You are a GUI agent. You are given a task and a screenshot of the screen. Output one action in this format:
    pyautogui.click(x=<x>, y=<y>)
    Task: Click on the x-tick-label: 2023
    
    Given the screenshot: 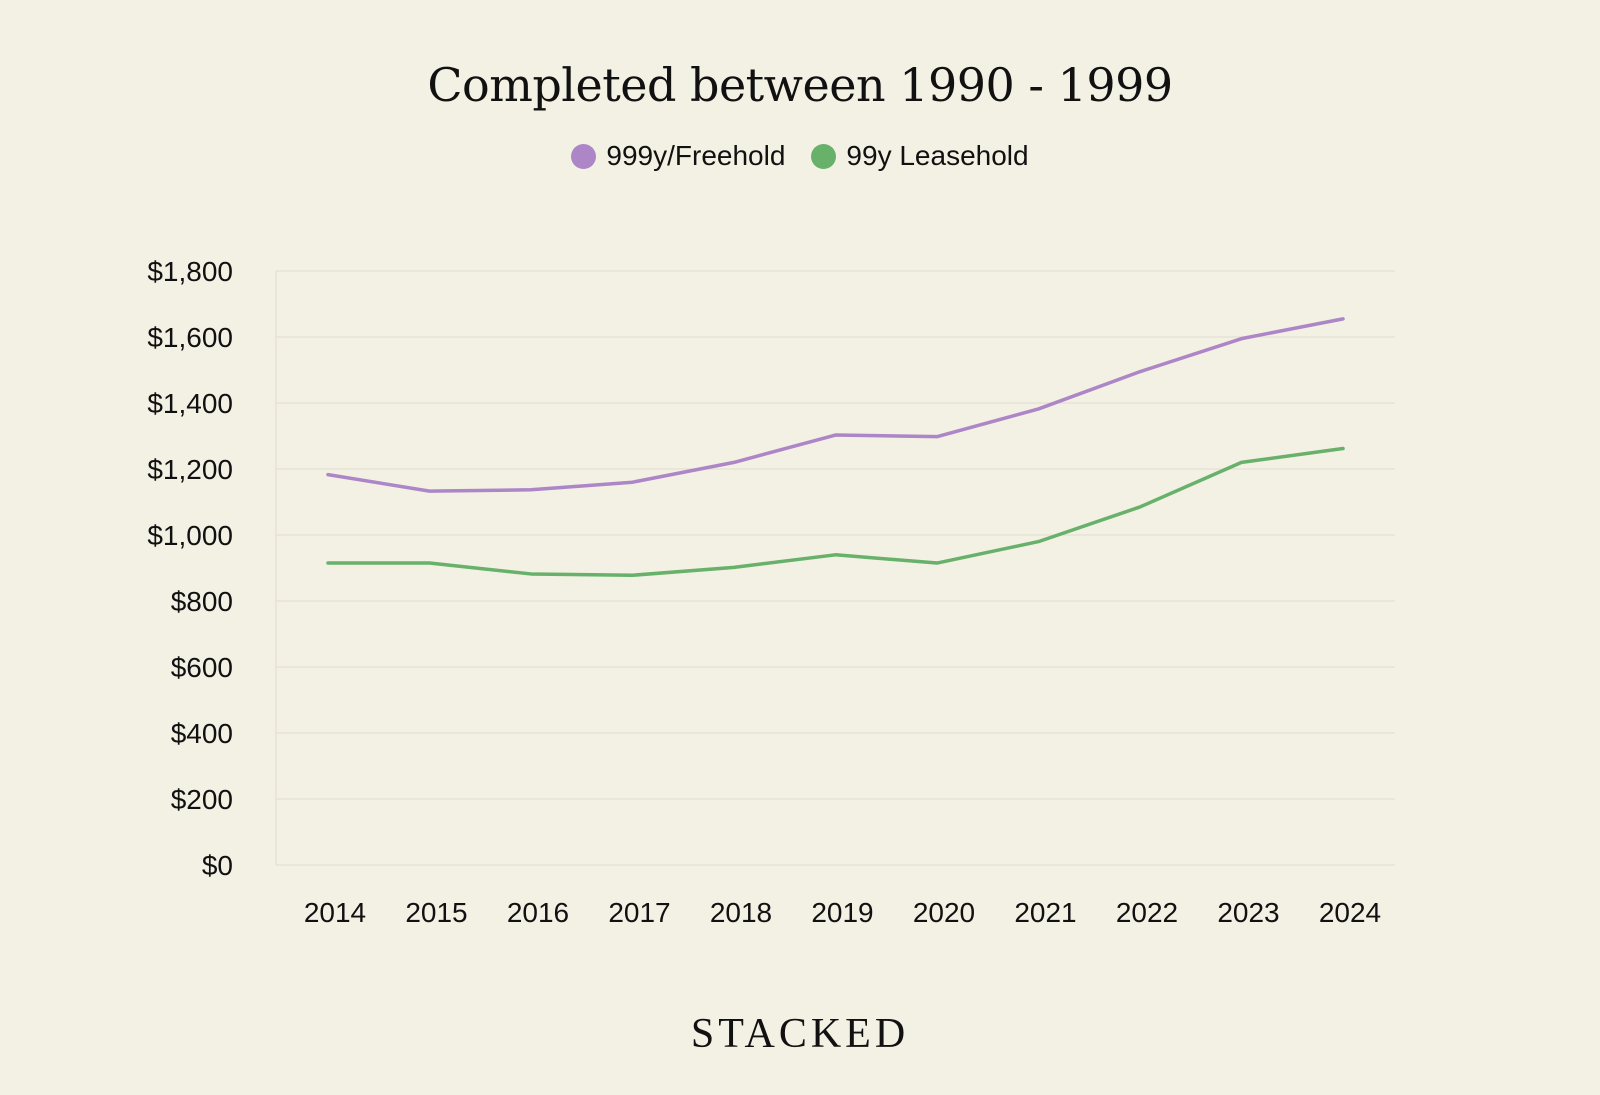 What is the action you would take?
    pyautogui.click(x=1248, y=912)
    